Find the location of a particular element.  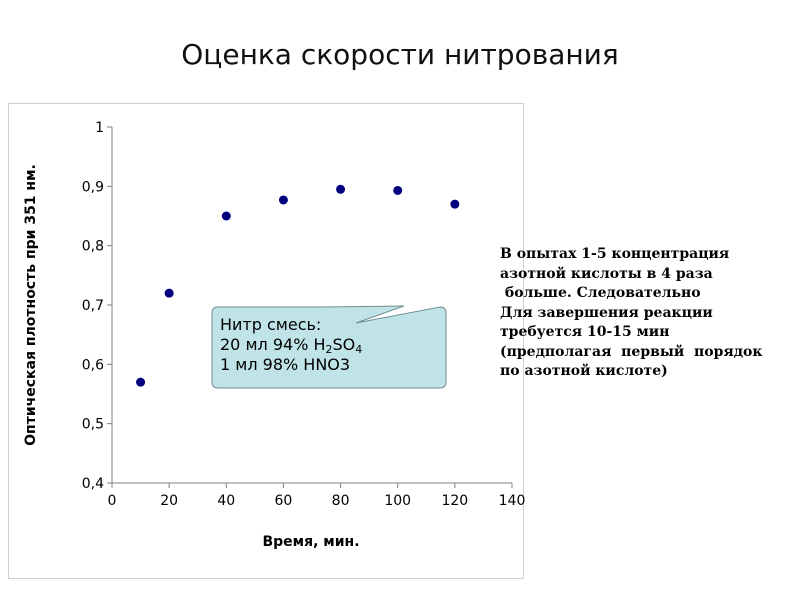

callout-line-3: 1 мл 98% HNO3 is located at coordinates (285, 364).